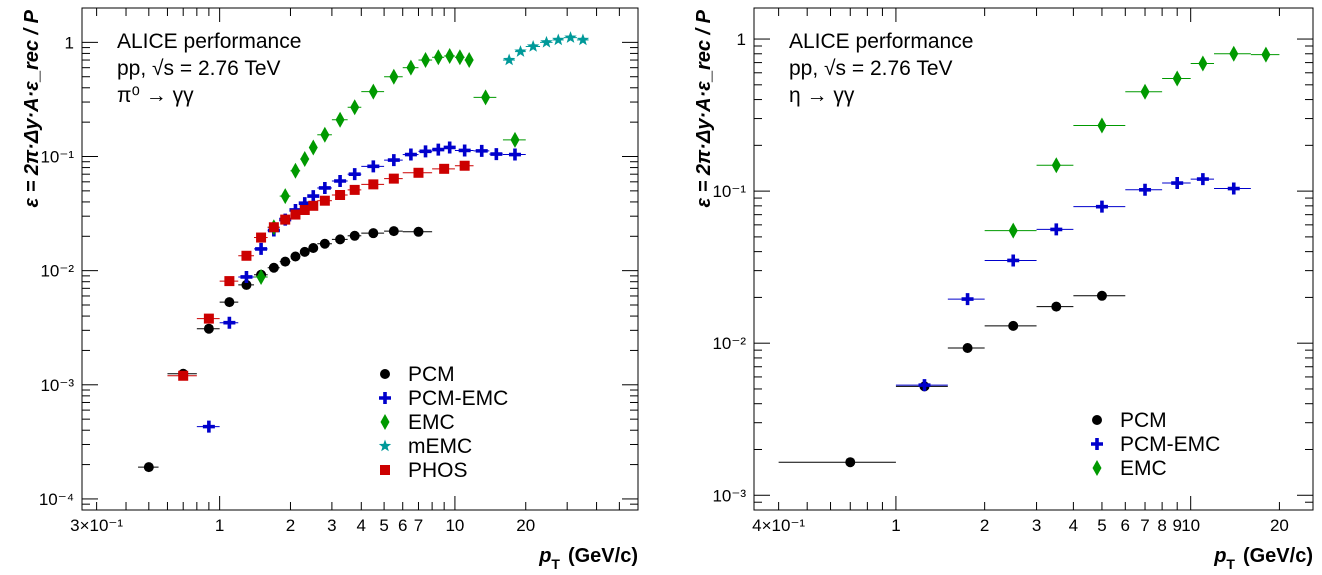  What do you see at coordinates (1161, 525) in the screenshot?
I see `x-tick-label: 8` at bounding box center [1161, 525].